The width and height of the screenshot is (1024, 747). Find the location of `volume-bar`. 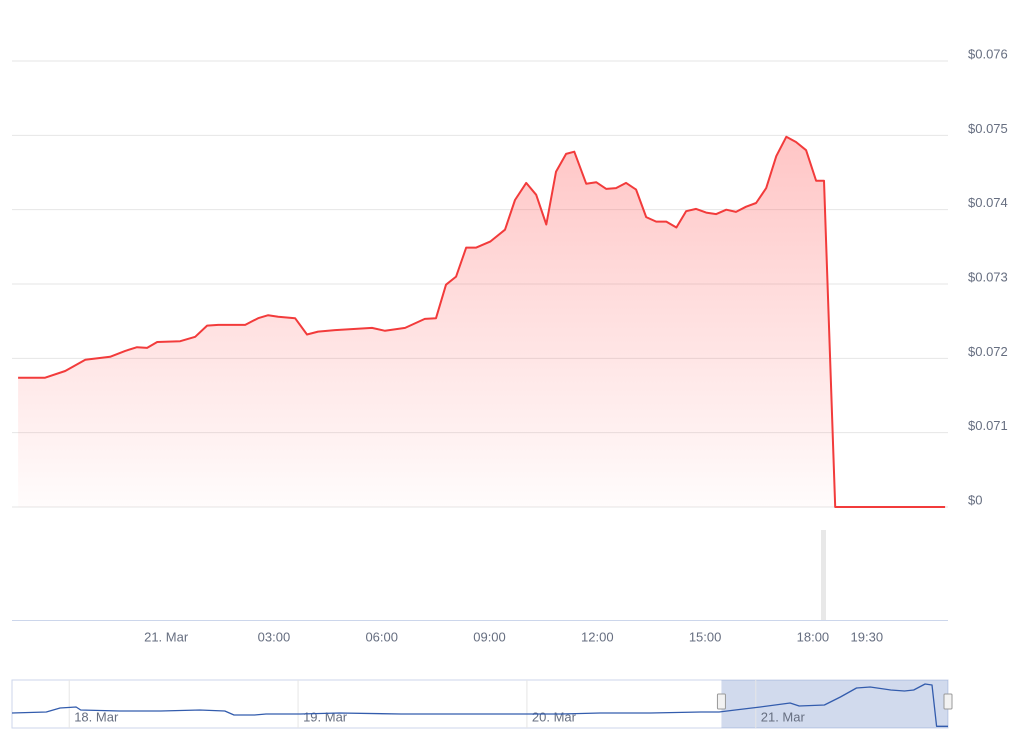

volume-bar is located at coordinates (823, 575).